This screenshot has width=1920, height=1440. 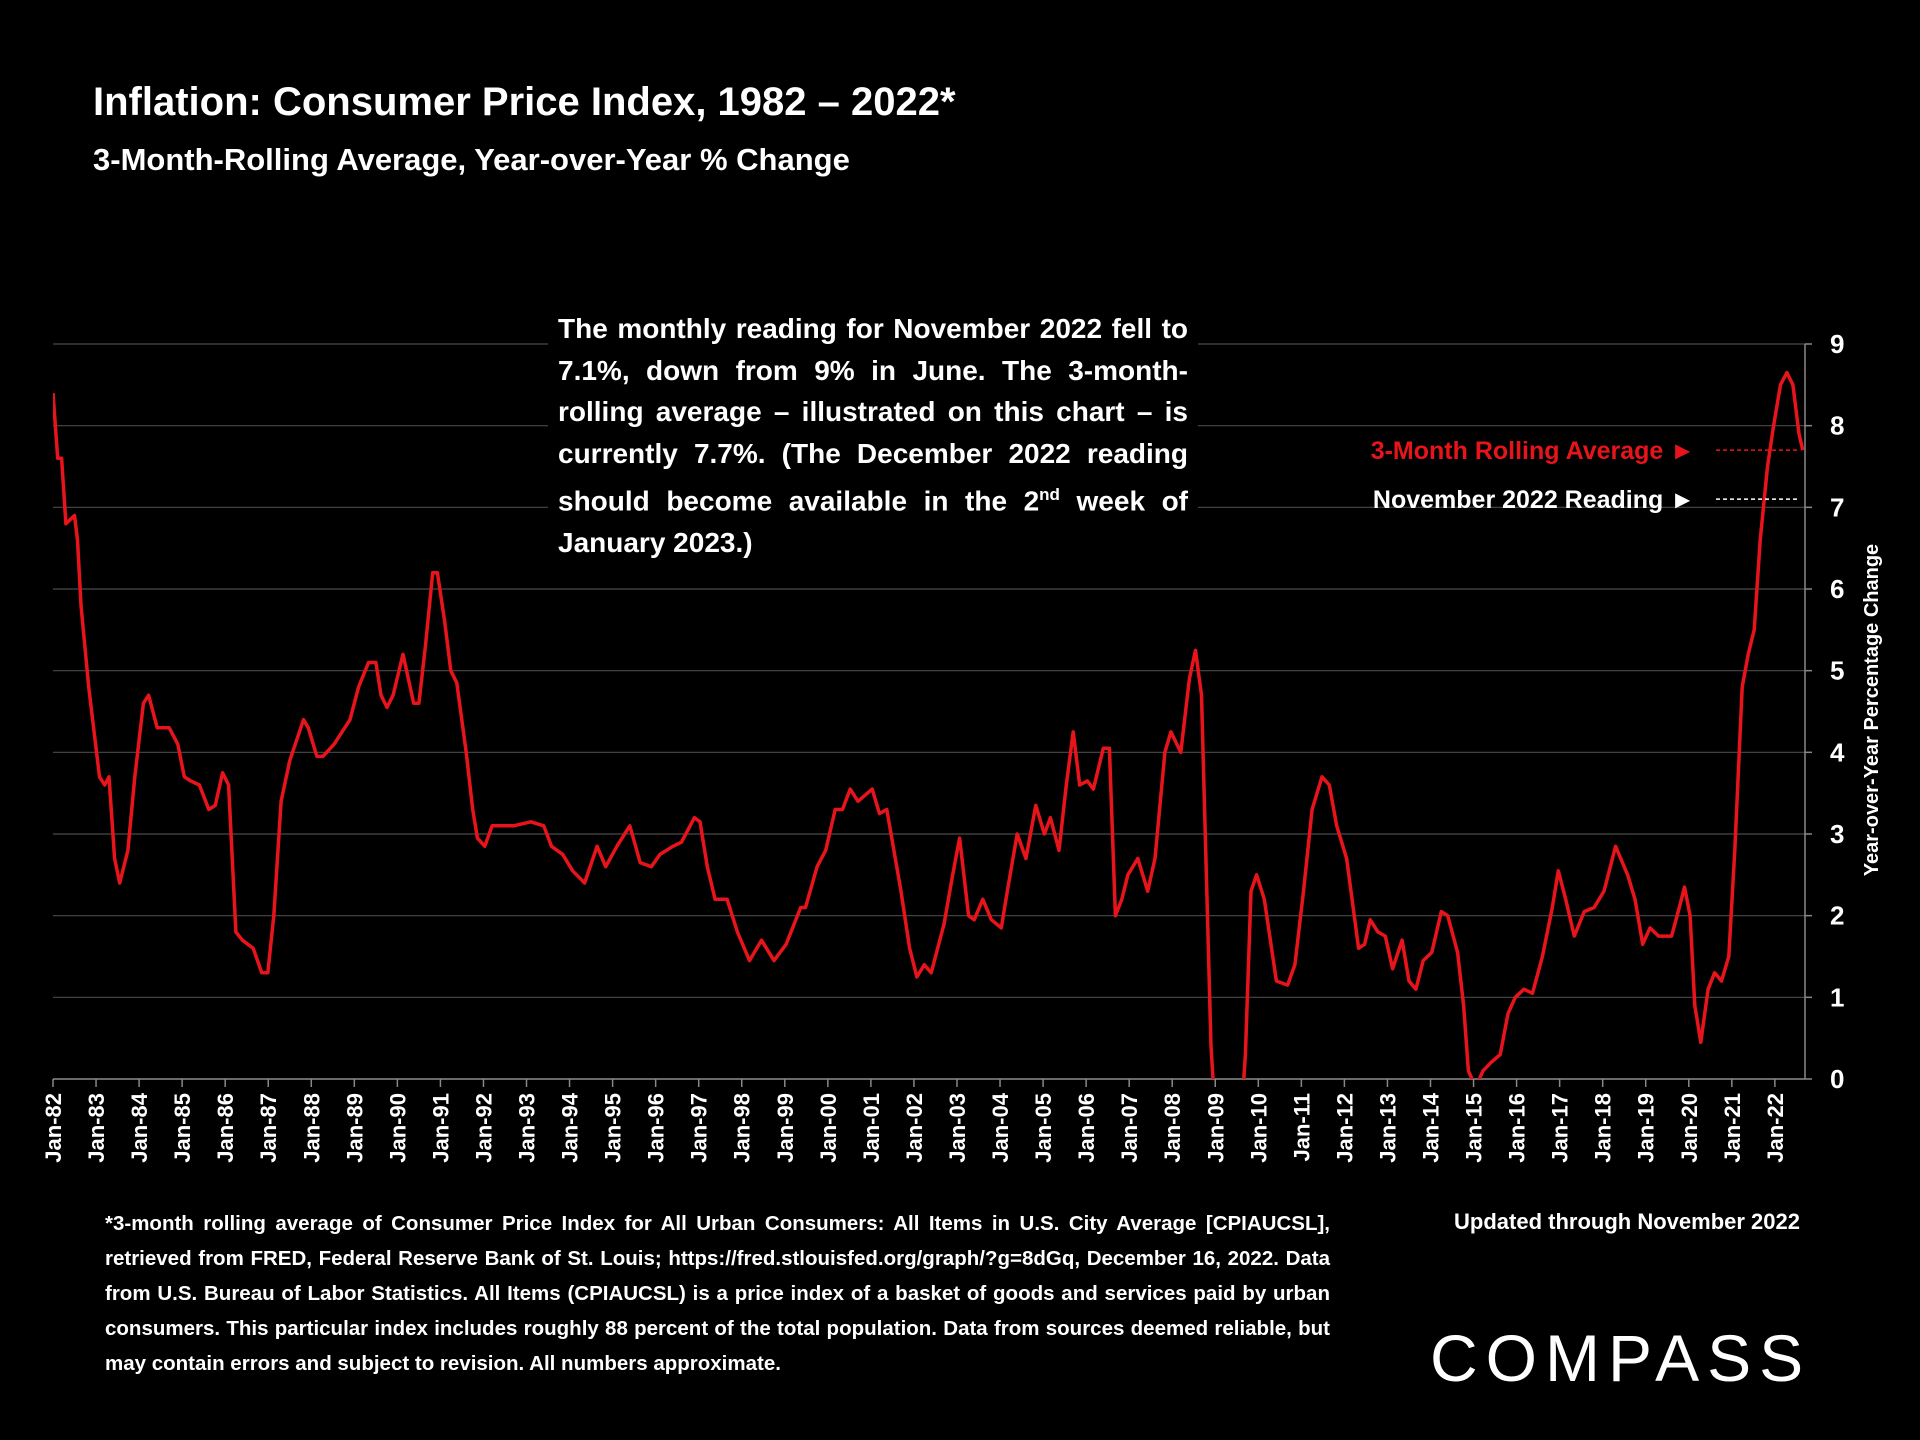 What do you see at coordinates (139, 1127) in the screenshot?
I see `x-tick-label: Jan-84` at bounding box center [139, 1127].